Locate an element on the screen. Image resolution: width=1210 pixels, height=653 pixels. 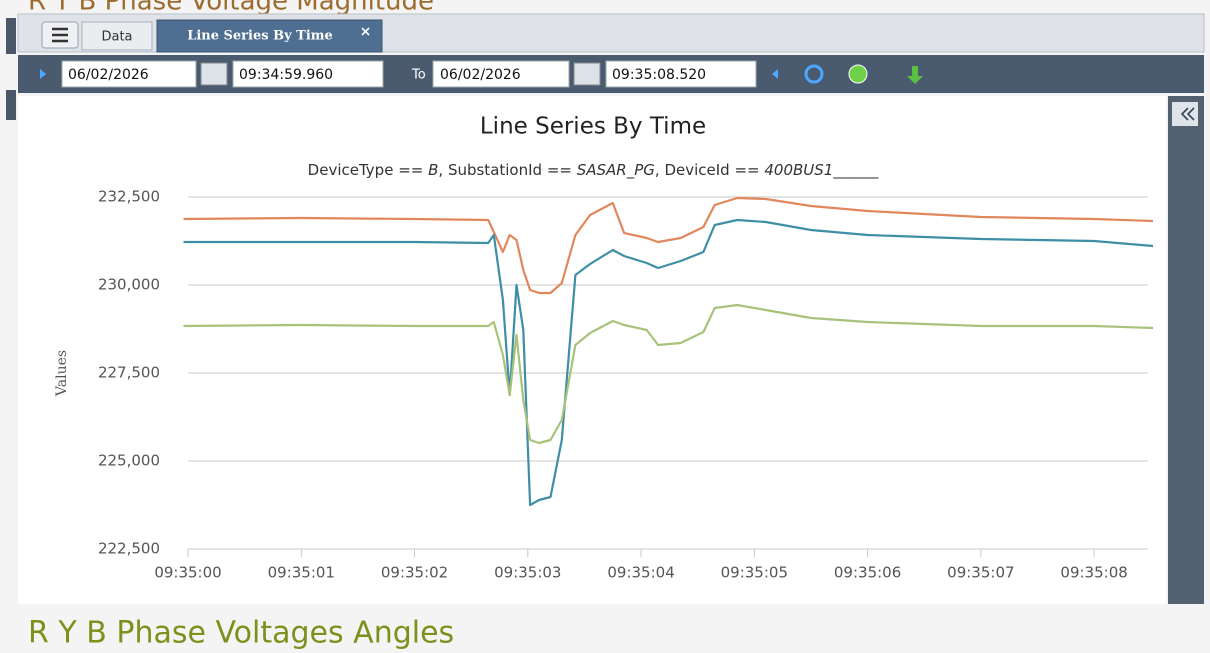
x-tick-label: 09:35:05 is located at coordinates (754, 573).